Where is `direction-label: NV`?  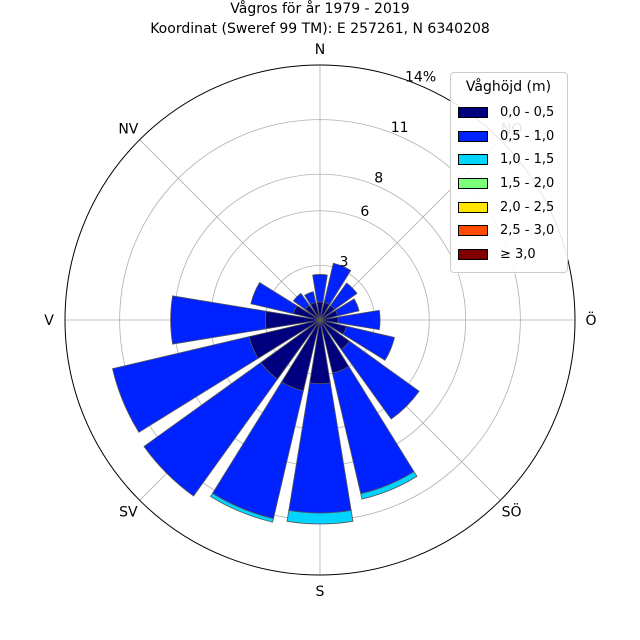
direction-label: NV is located at coordinates (128, 129).